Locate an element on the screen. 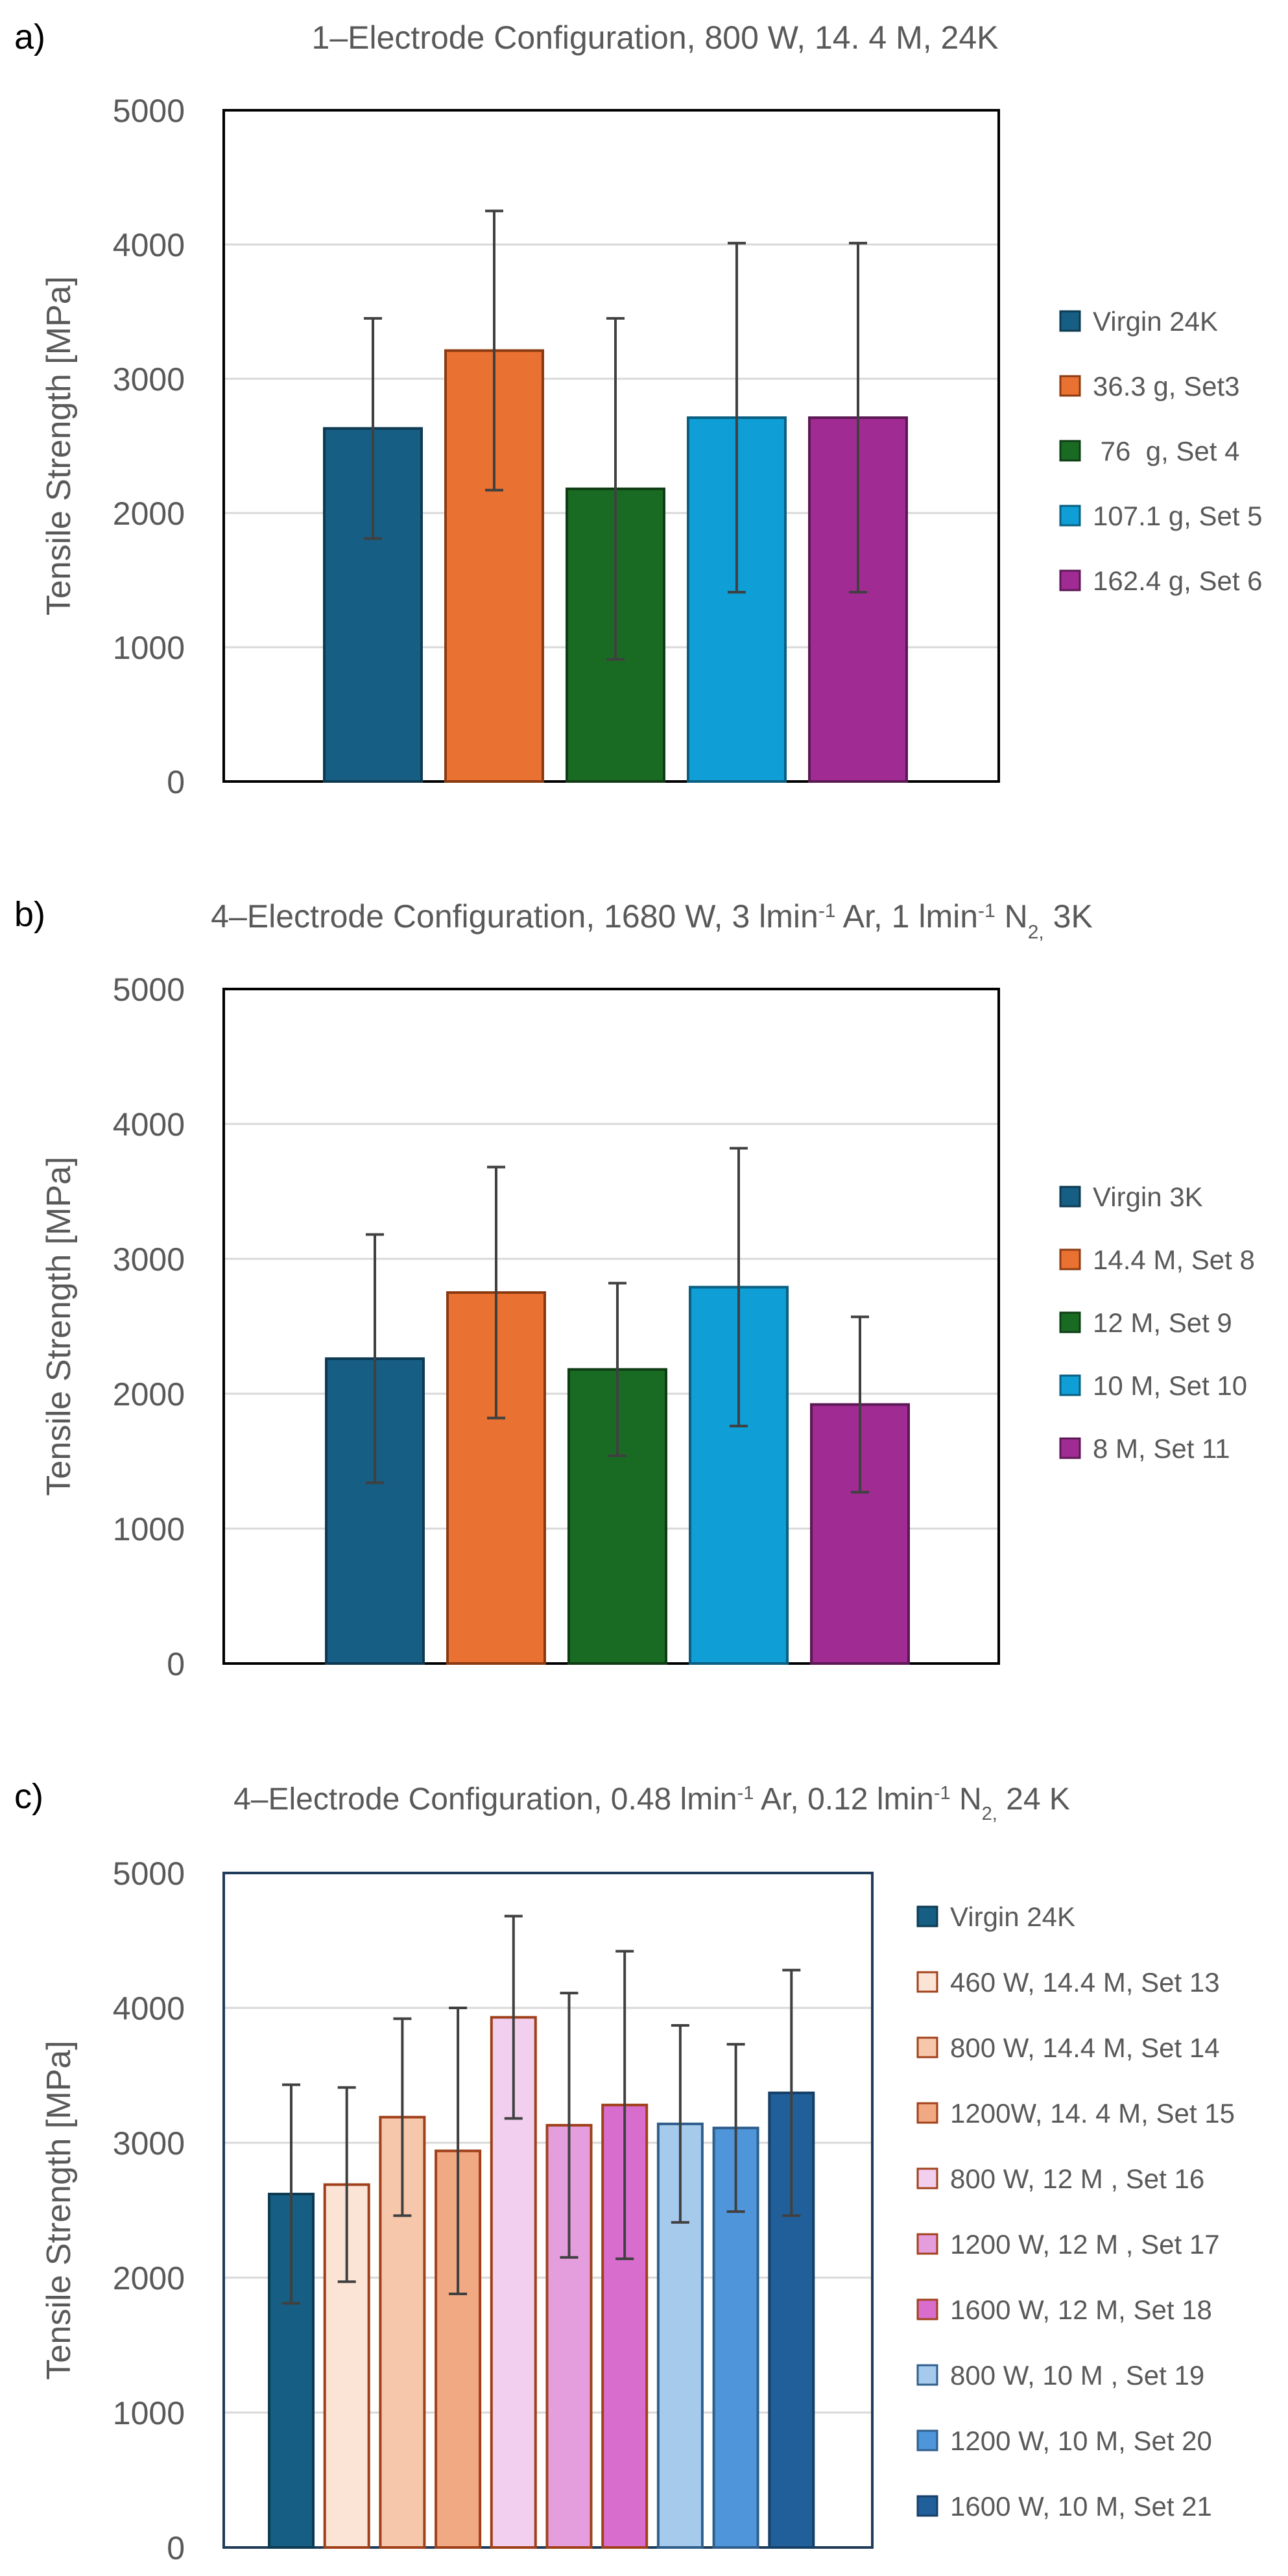 The height and width of the screenshot is (2576, 1288). legend-label: 1200 W, 12 M , Set 17 is located at coordinates (1085, 2244).